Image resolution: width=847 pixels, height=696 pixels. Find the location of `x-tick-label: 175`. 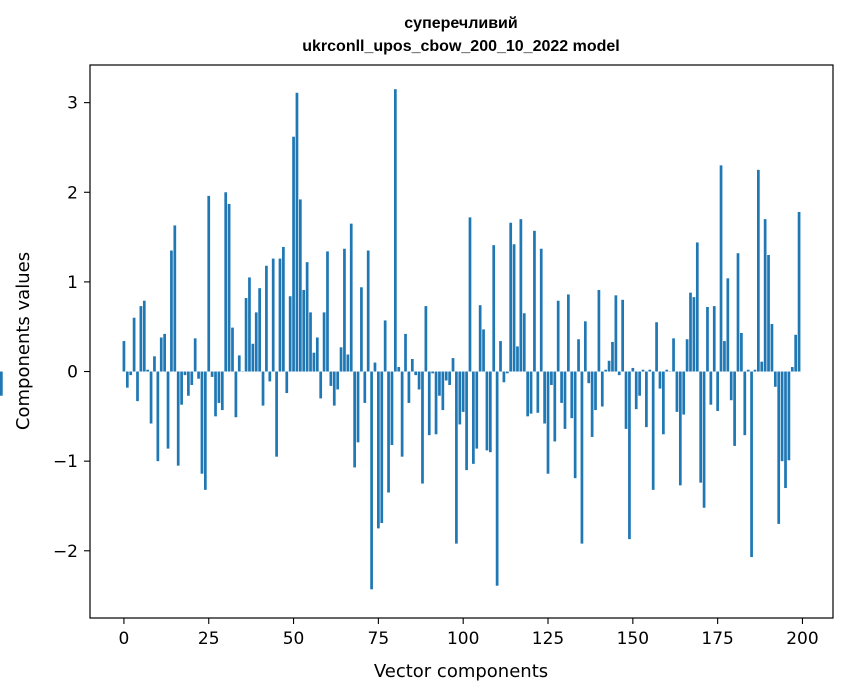

x-tick-label: 175 is located at coordinates (717, 639).